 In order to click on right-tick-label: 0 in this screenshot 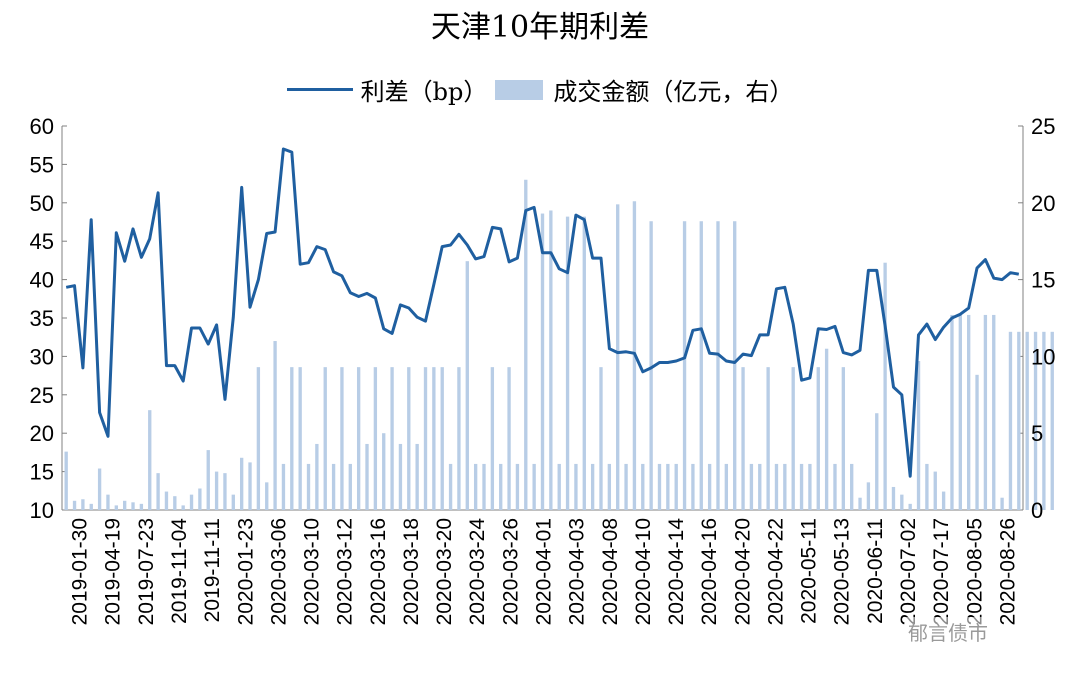, I will do `click(1037, 510)`.